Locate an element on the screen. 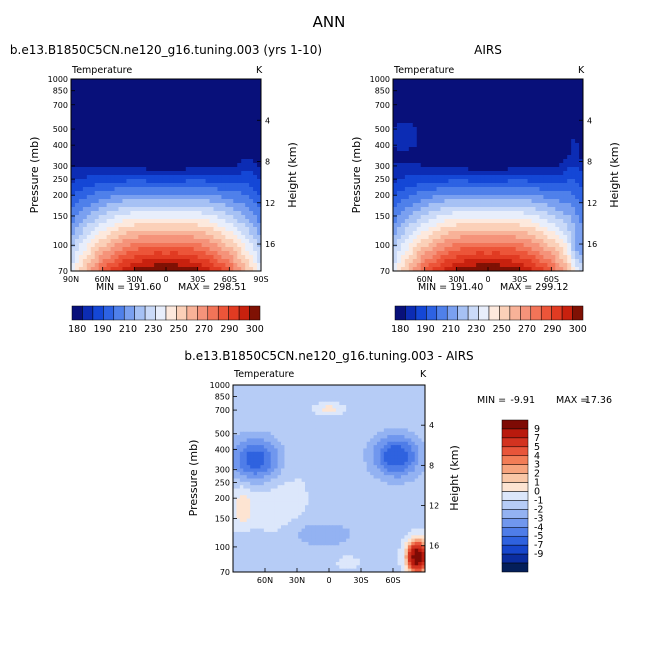 The height and width of the screenshot is (657, 658). panel-model-colorbar-swatch is located at coordinates (161, 313).